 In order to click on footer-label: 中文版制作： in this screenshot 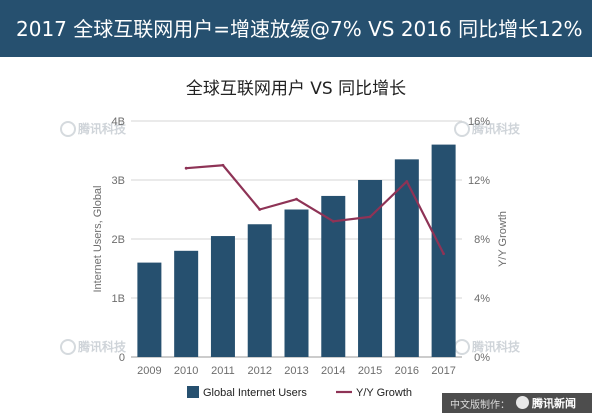, I will do `click(480, 405)`.